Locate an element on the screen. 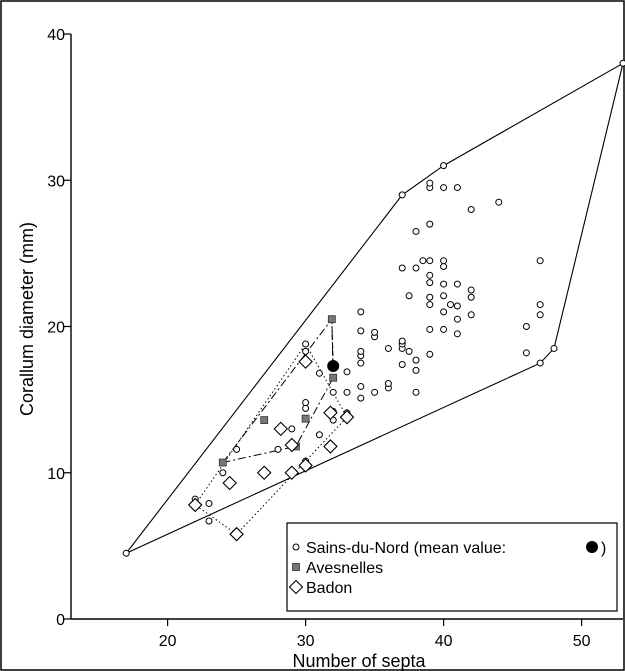 This screenshot has height=671, width=625. x-tick-label: 40 is located at coordinates (444, 641).